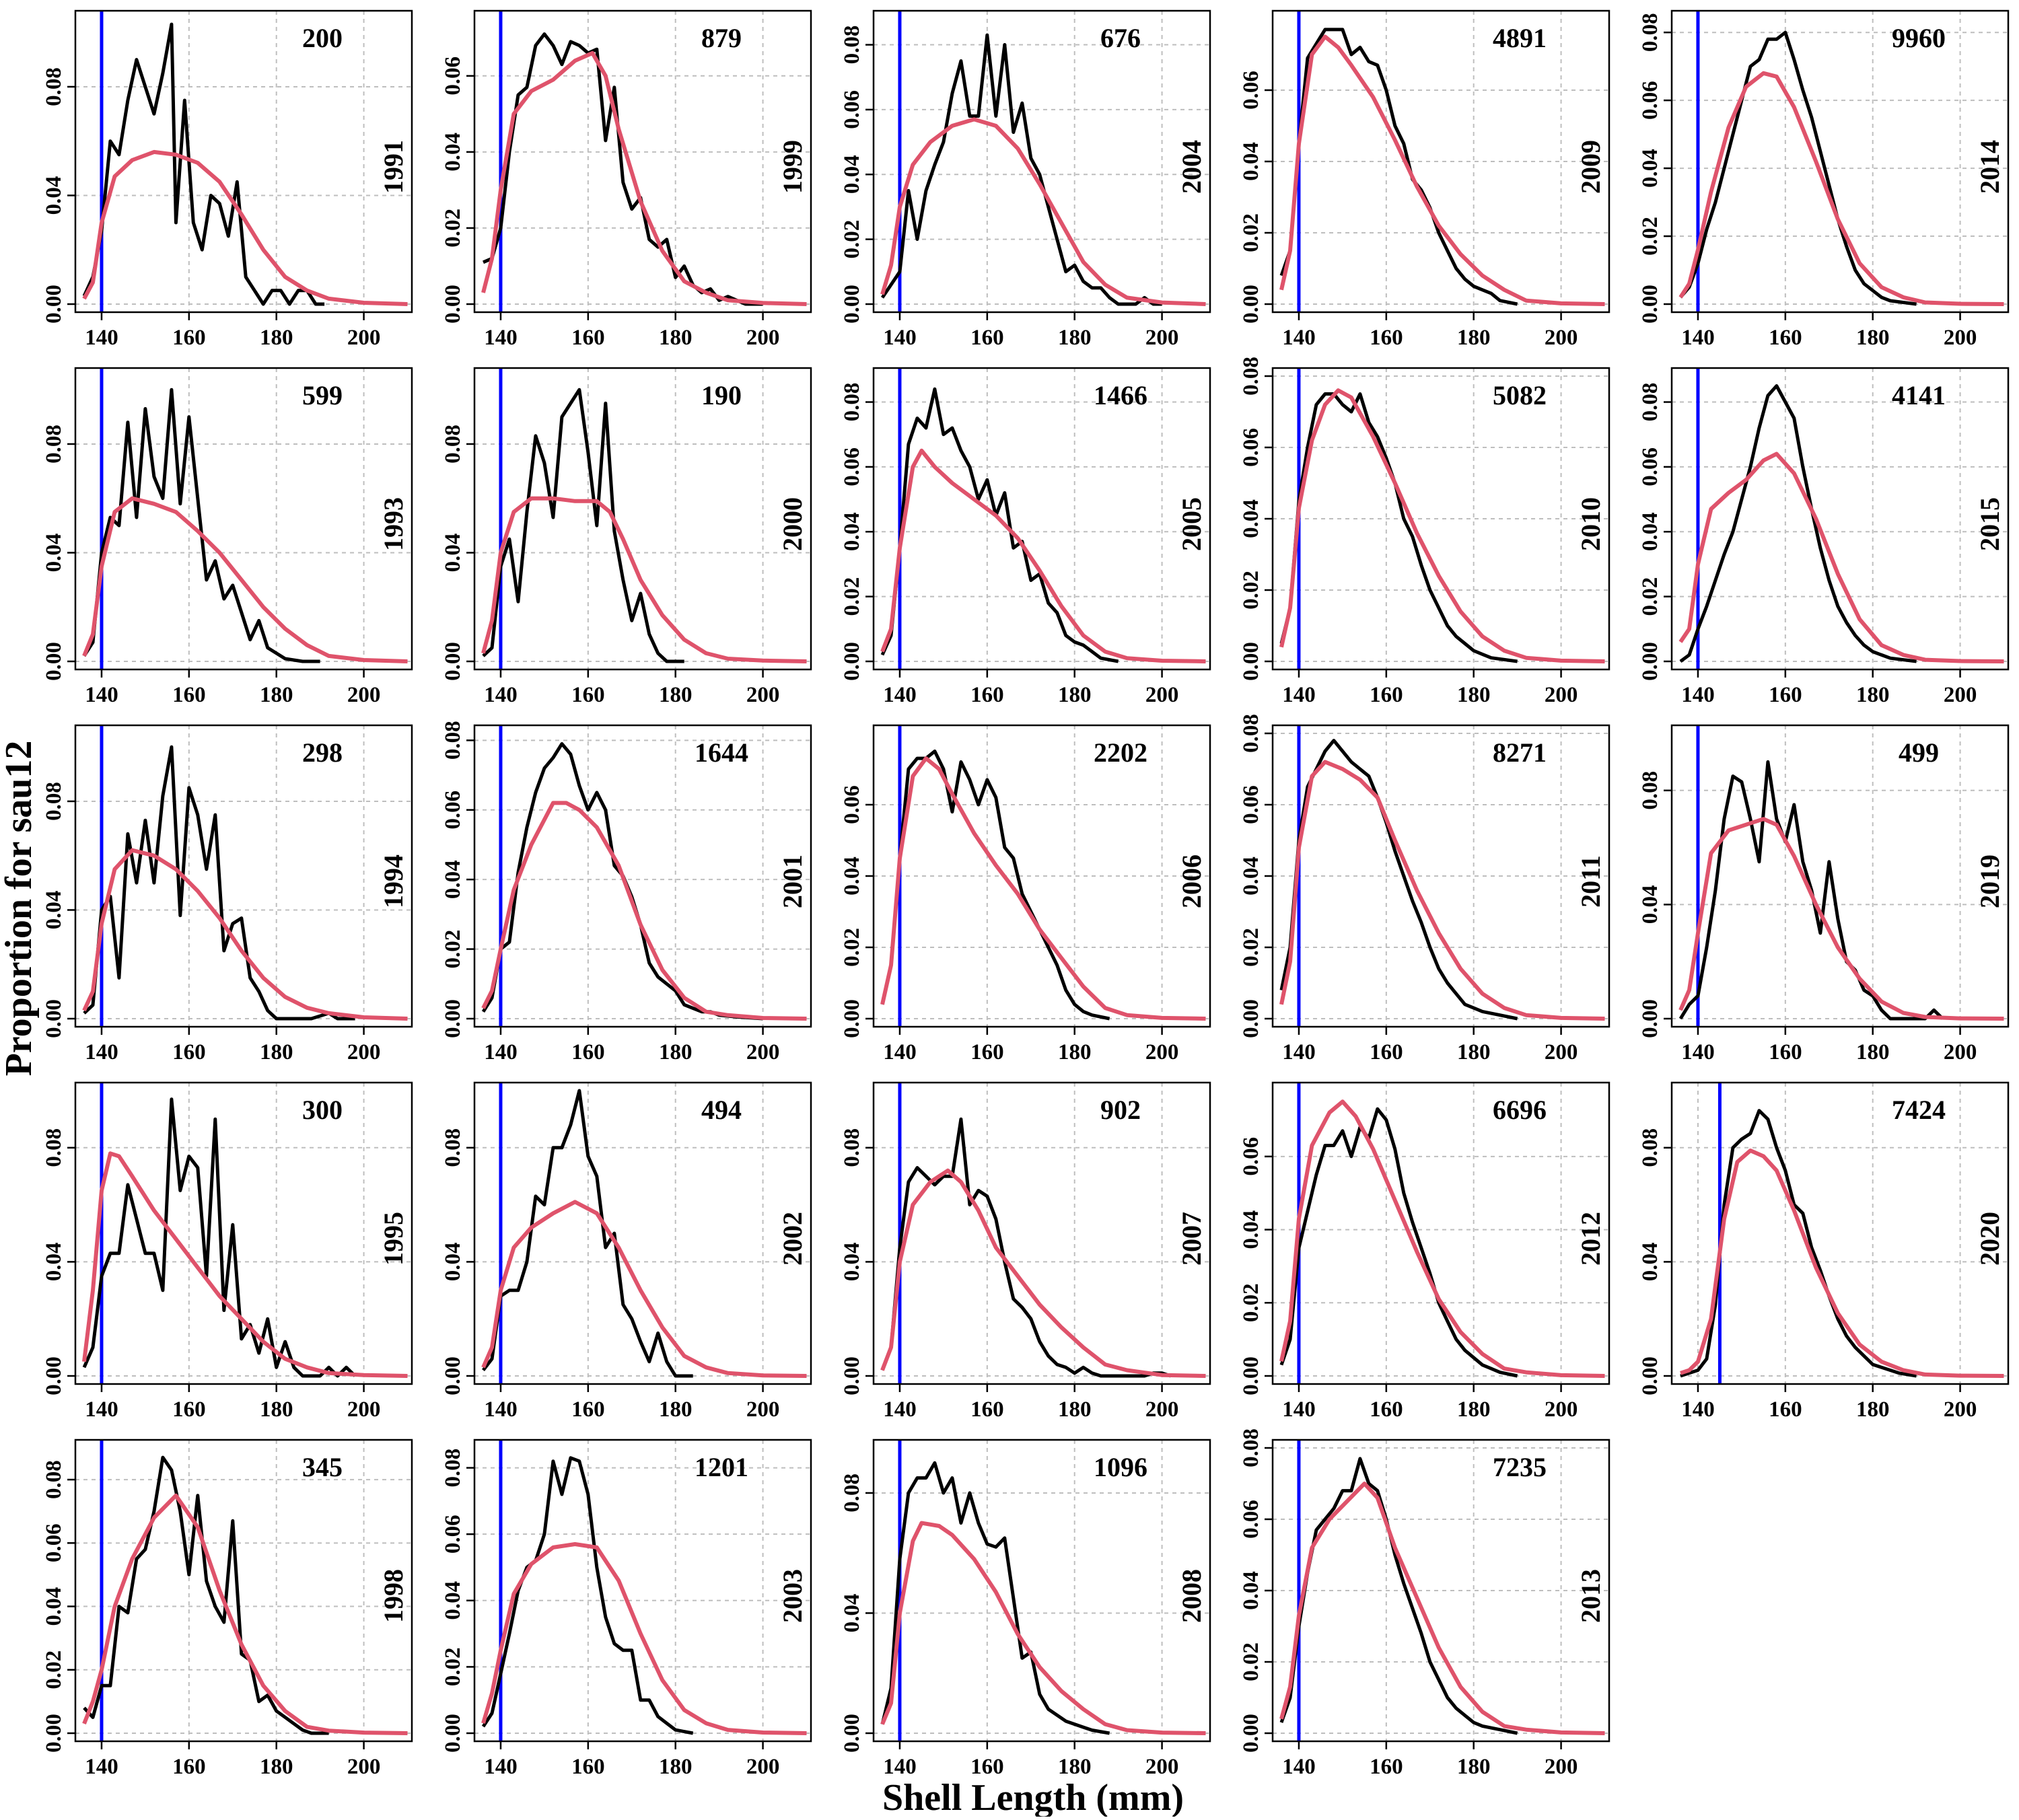 This screenshot has height=1820, width=2019. What do you see at coordinates (1120, 1110) in the screenshot?
I see `sample-count: 902` at bounding box center [1120, 1110].